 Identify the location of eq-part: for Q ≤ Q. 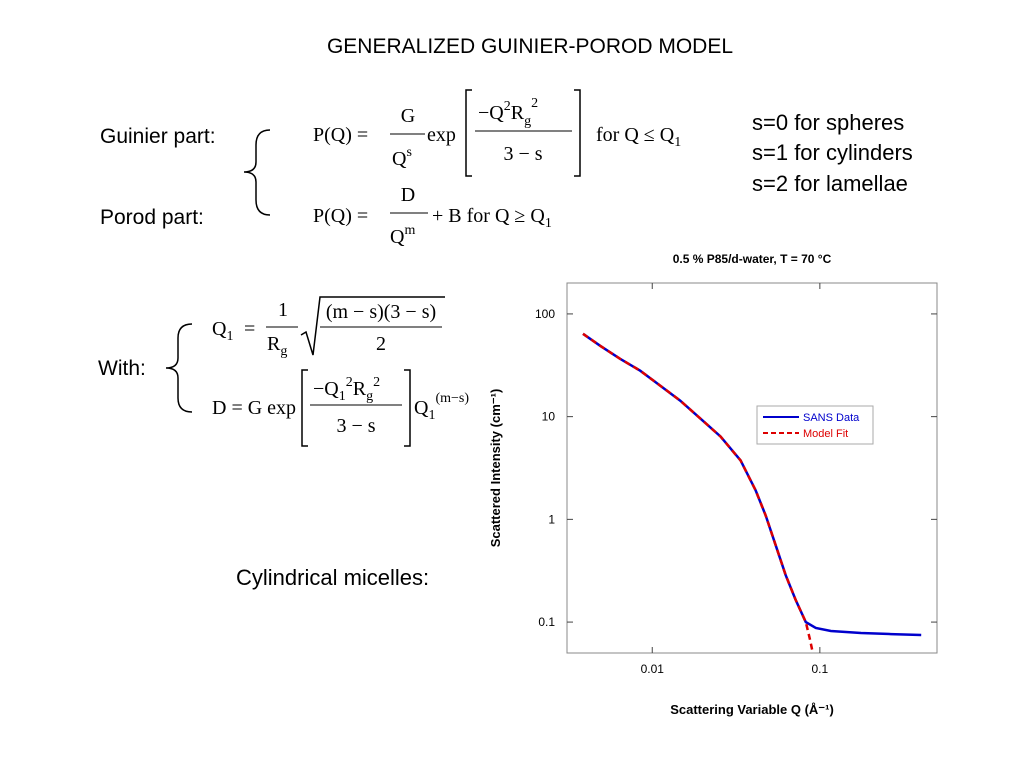
(635, 135).